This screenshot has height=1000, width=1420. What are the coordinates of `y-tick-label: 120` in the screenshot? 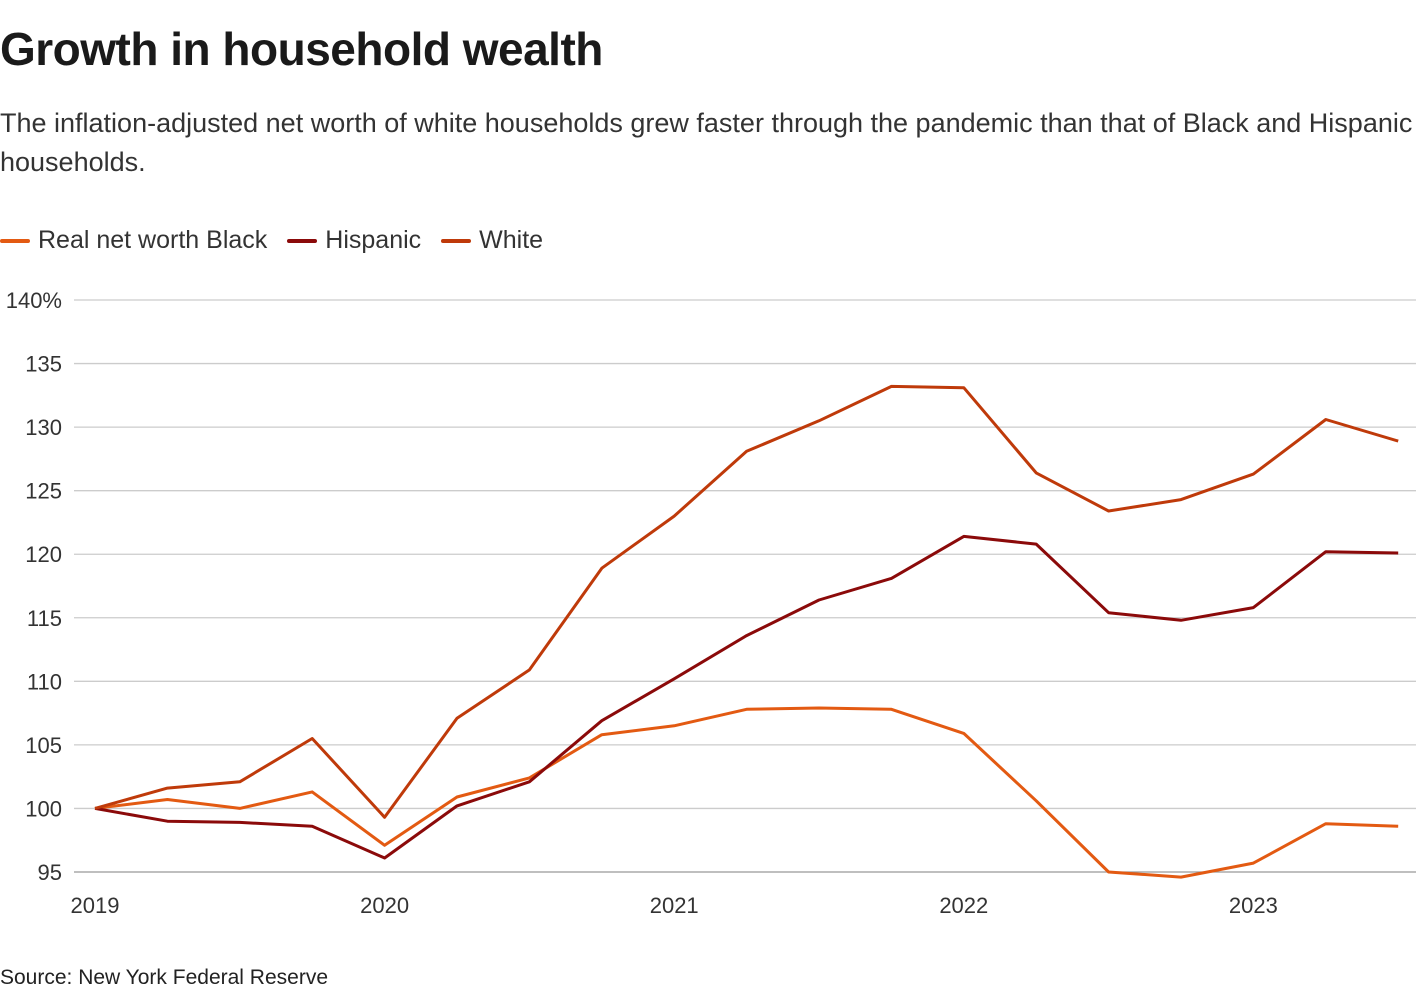 It's located at (43, 554).